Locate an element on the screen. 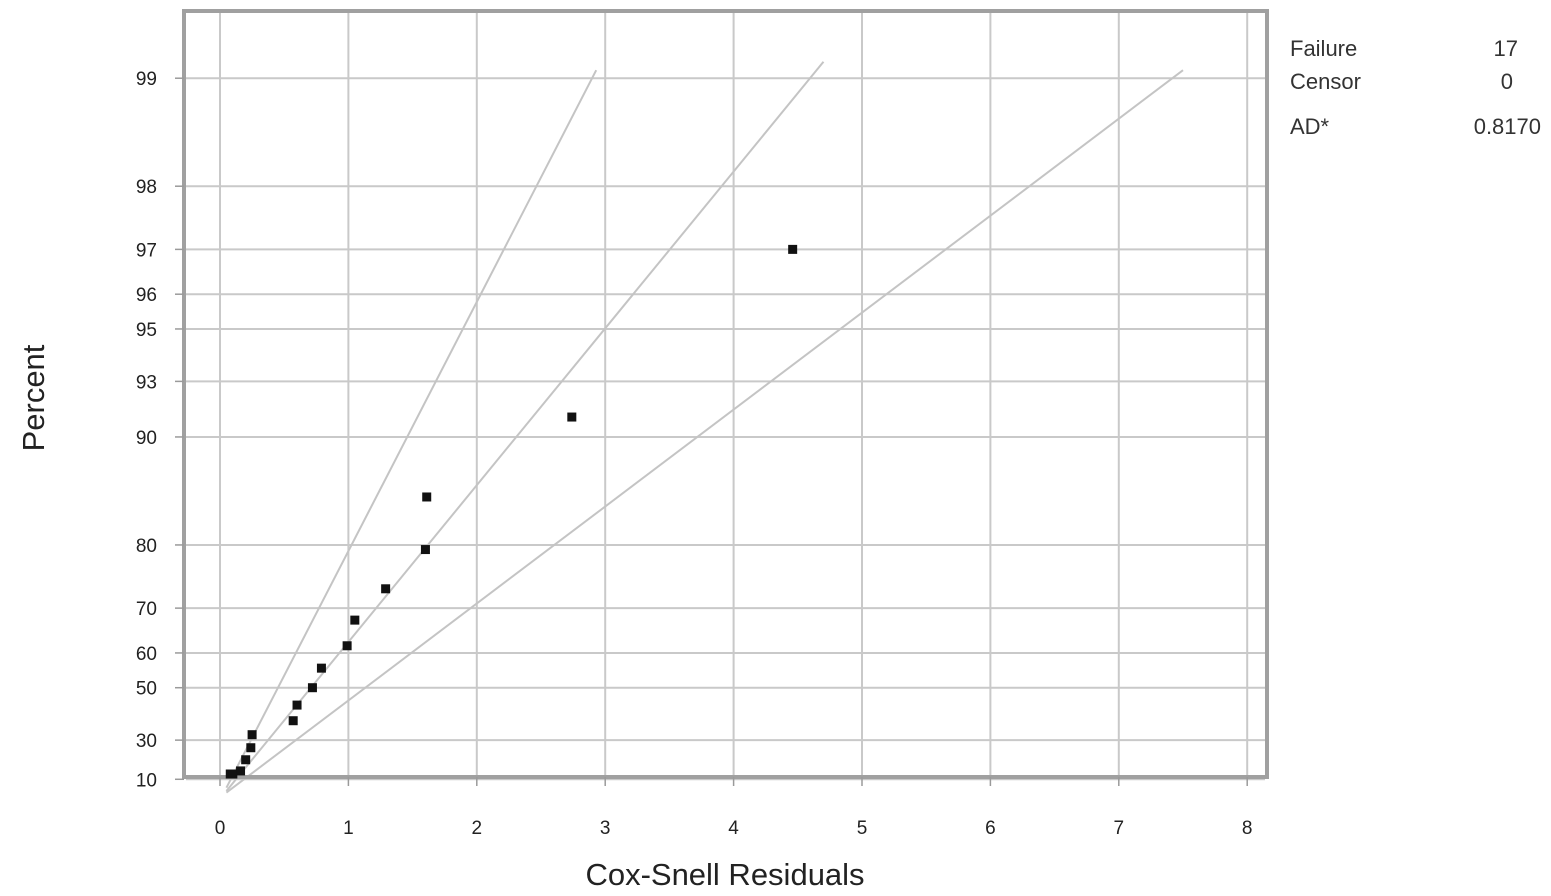 The height and width of the screenshot is (896, 1551). x-tick-label: 1 is located at coordinates (348, 828).